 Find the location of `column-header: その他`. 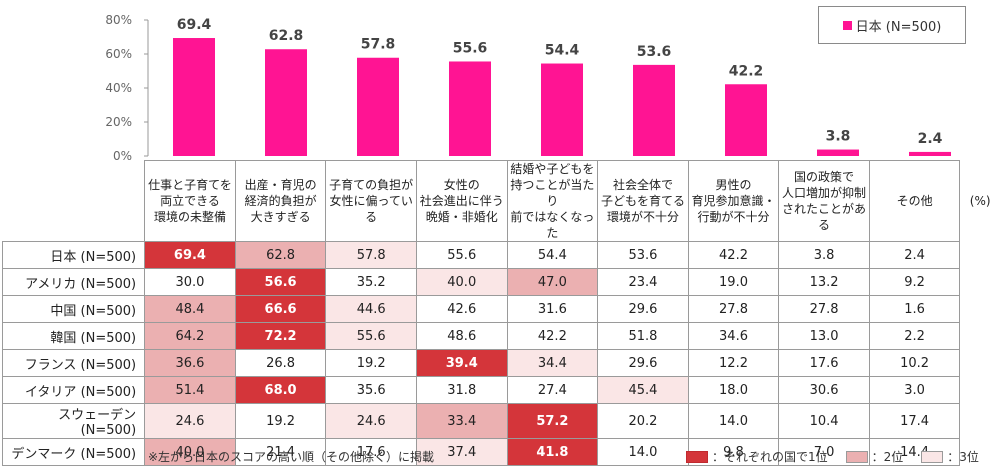

column-header: その他 is located at coordinates (914, 201).